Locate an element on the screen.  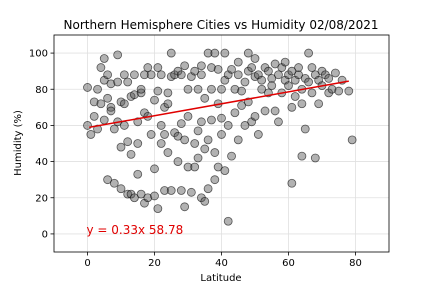
y-tick-label: 0 is located at coordinates (45, 234).